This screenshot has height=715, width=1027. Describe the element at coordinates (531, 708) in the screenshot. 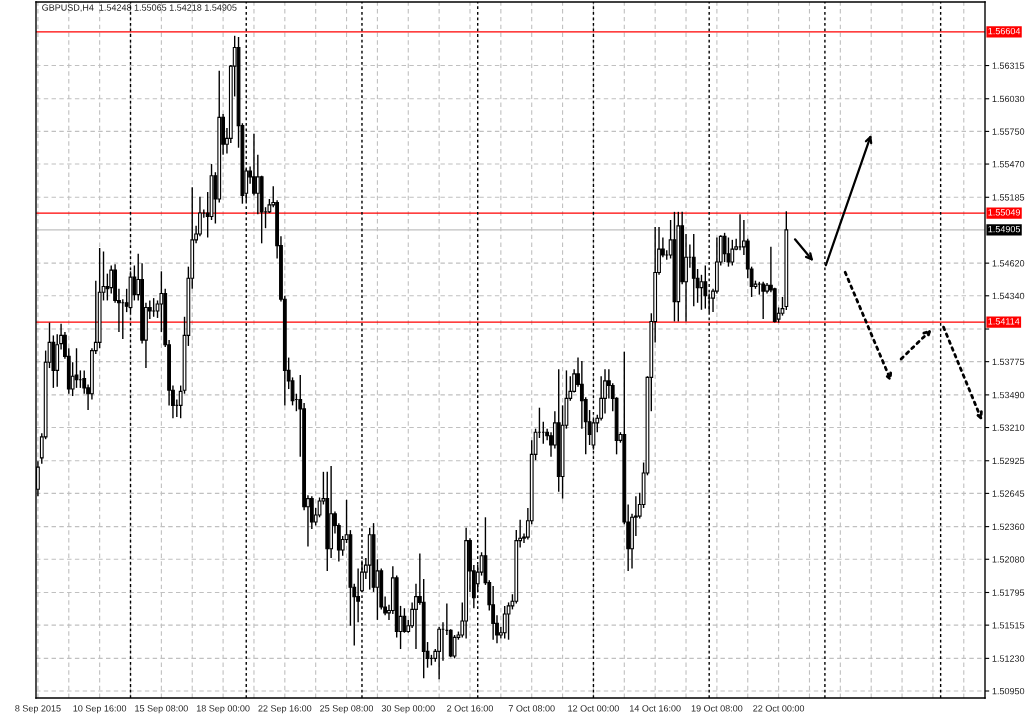

I see `x-tick-label: 7 Oct 08:00` at that location.